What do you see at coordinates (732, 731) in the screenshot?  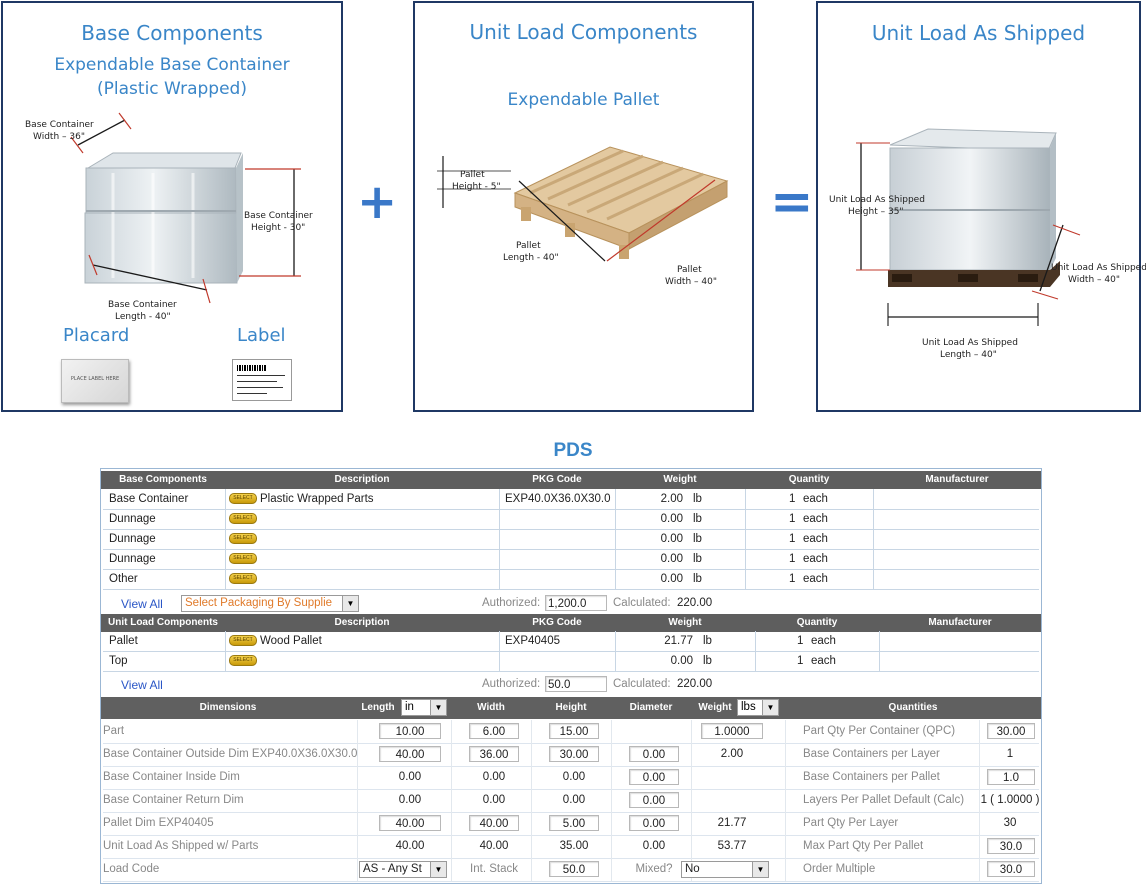 I see `weight-input: 1.0000` at bounding box center [732, 731].